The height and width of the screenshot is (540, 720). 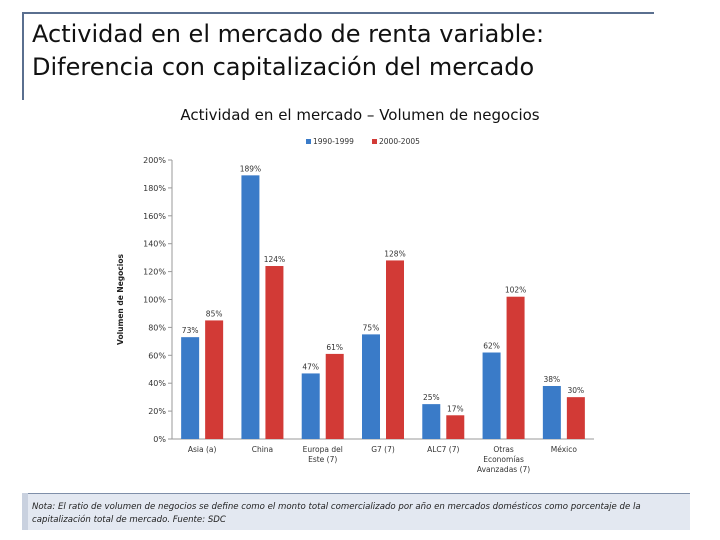 What do you see at coordinates (576, 390) in the screenshot?
I see `data-label: 30%` at bounding box center [576, 390].